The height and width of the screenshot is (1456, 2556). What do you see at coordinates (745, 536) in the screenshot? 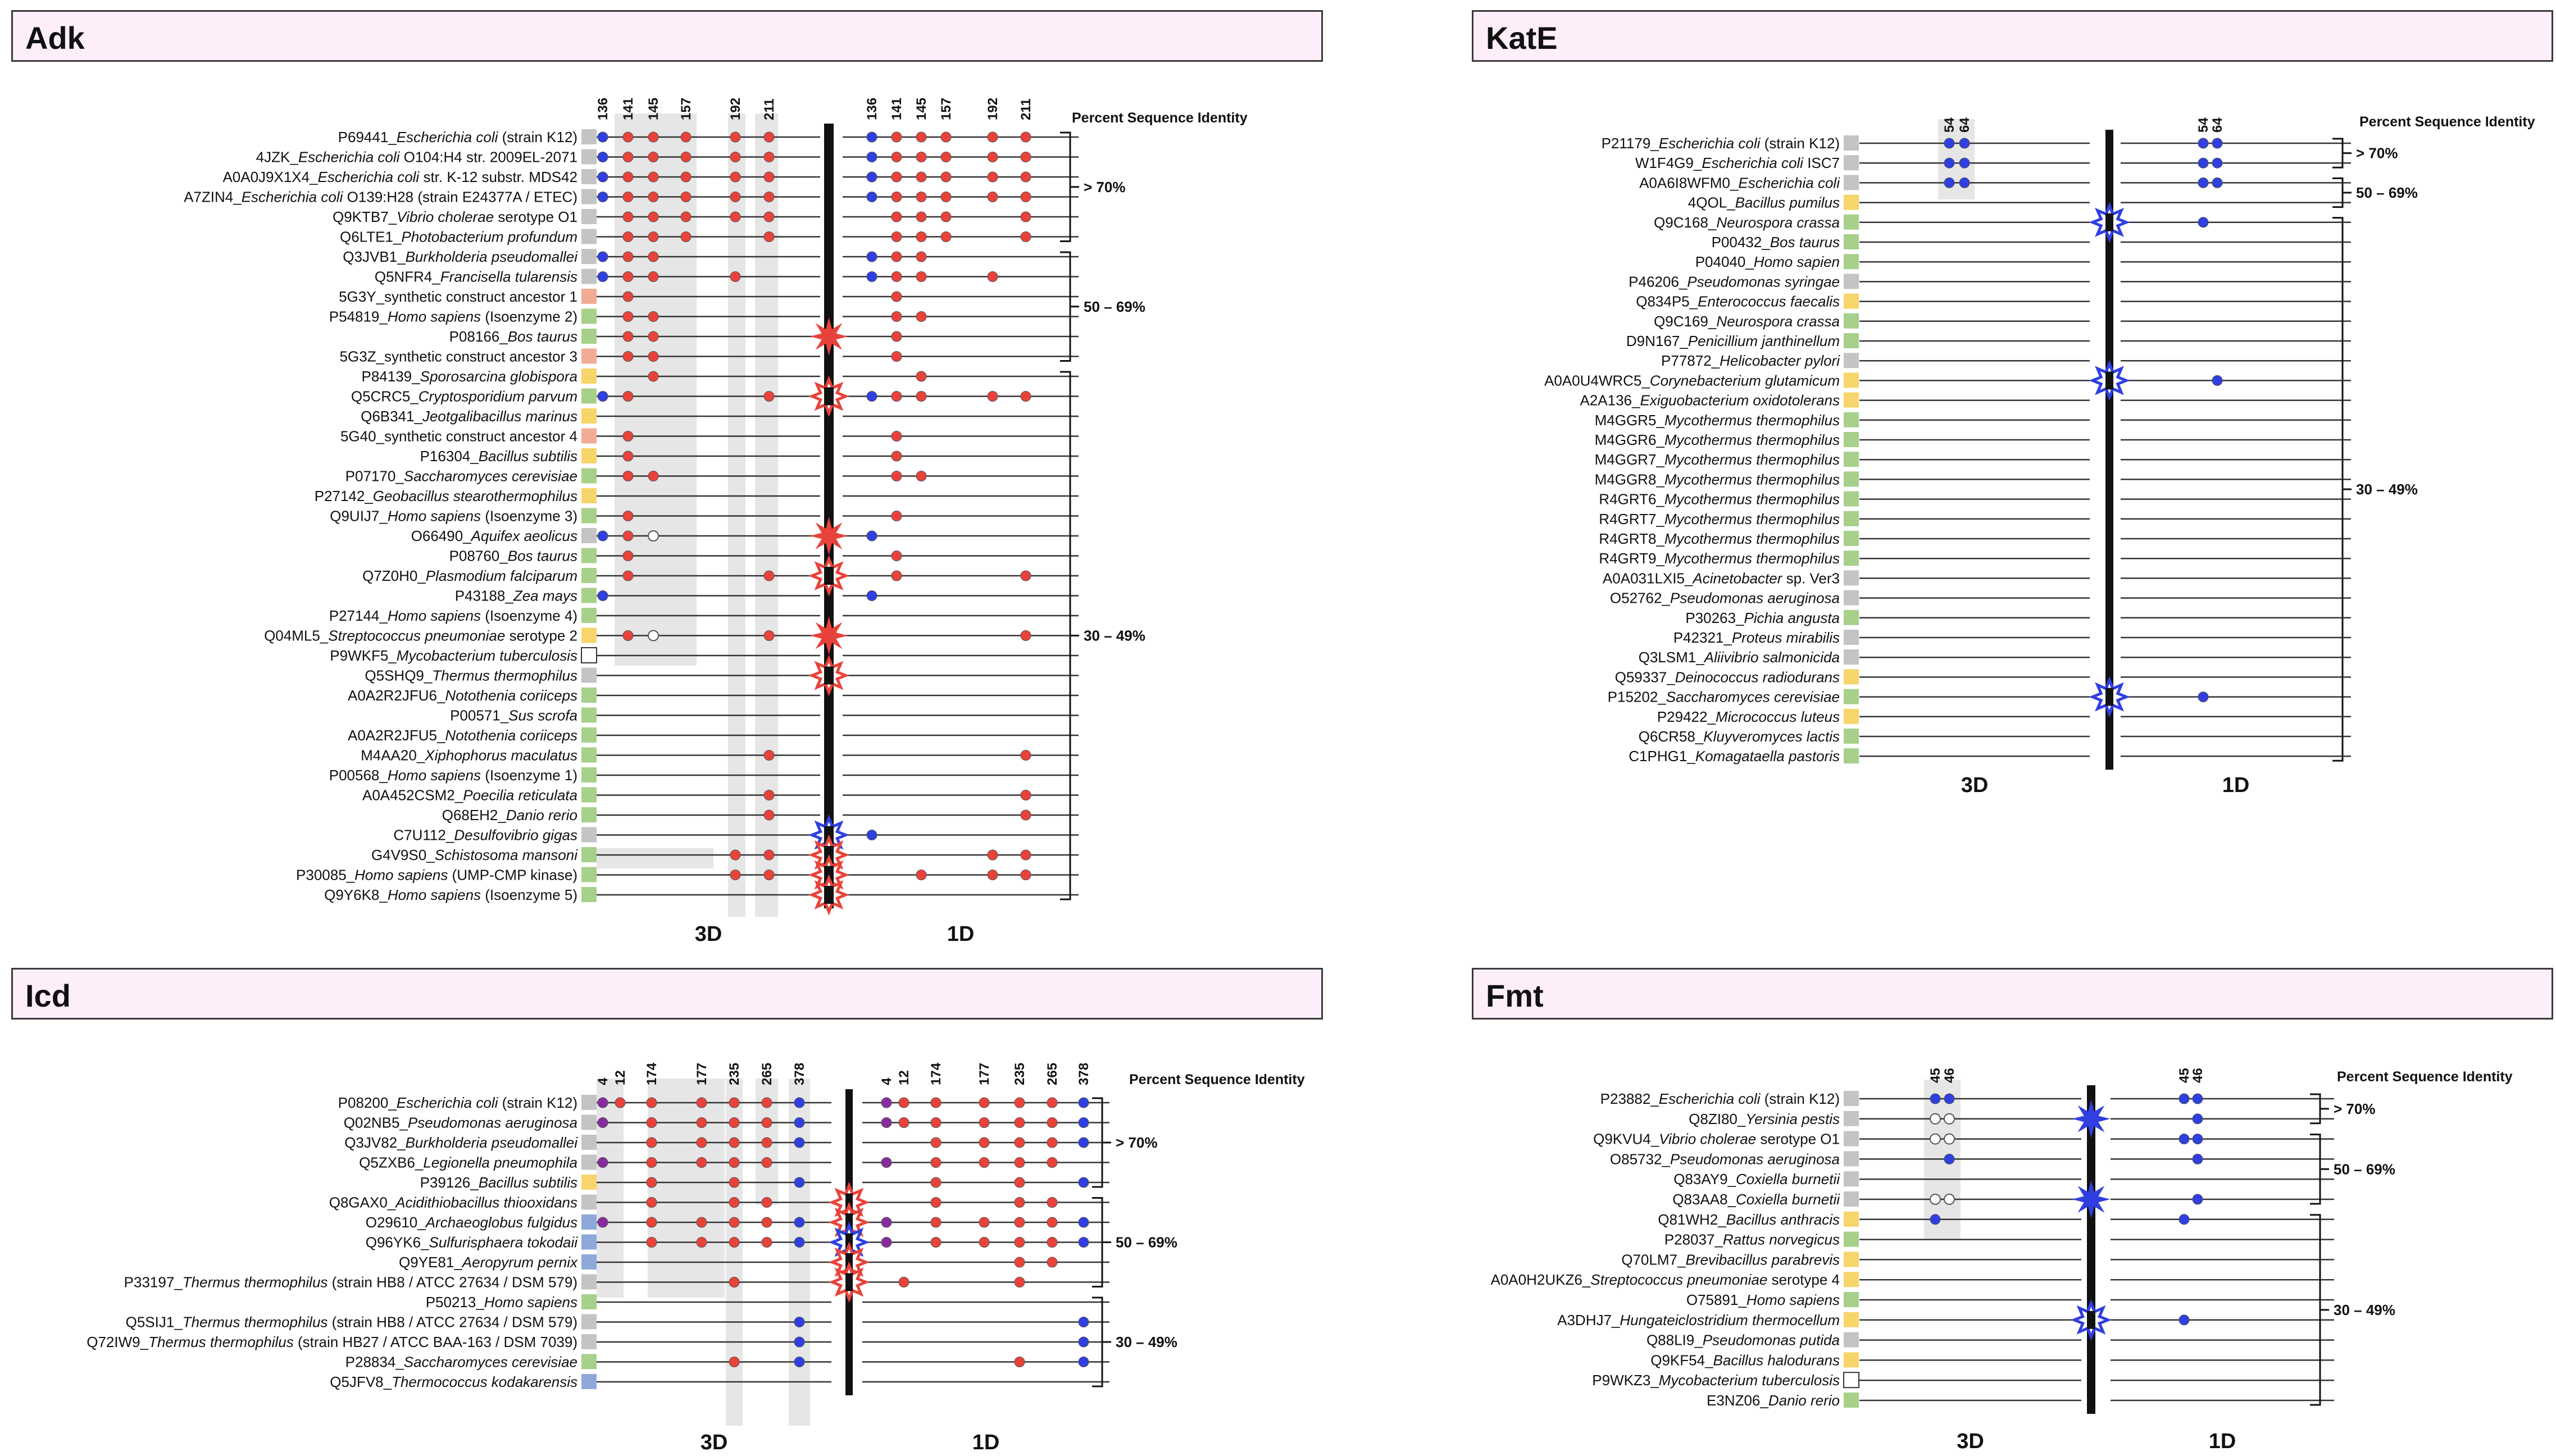
I see `row-O66490: O66490_Aquifex aeolicus` at bounding box center [745, 536].